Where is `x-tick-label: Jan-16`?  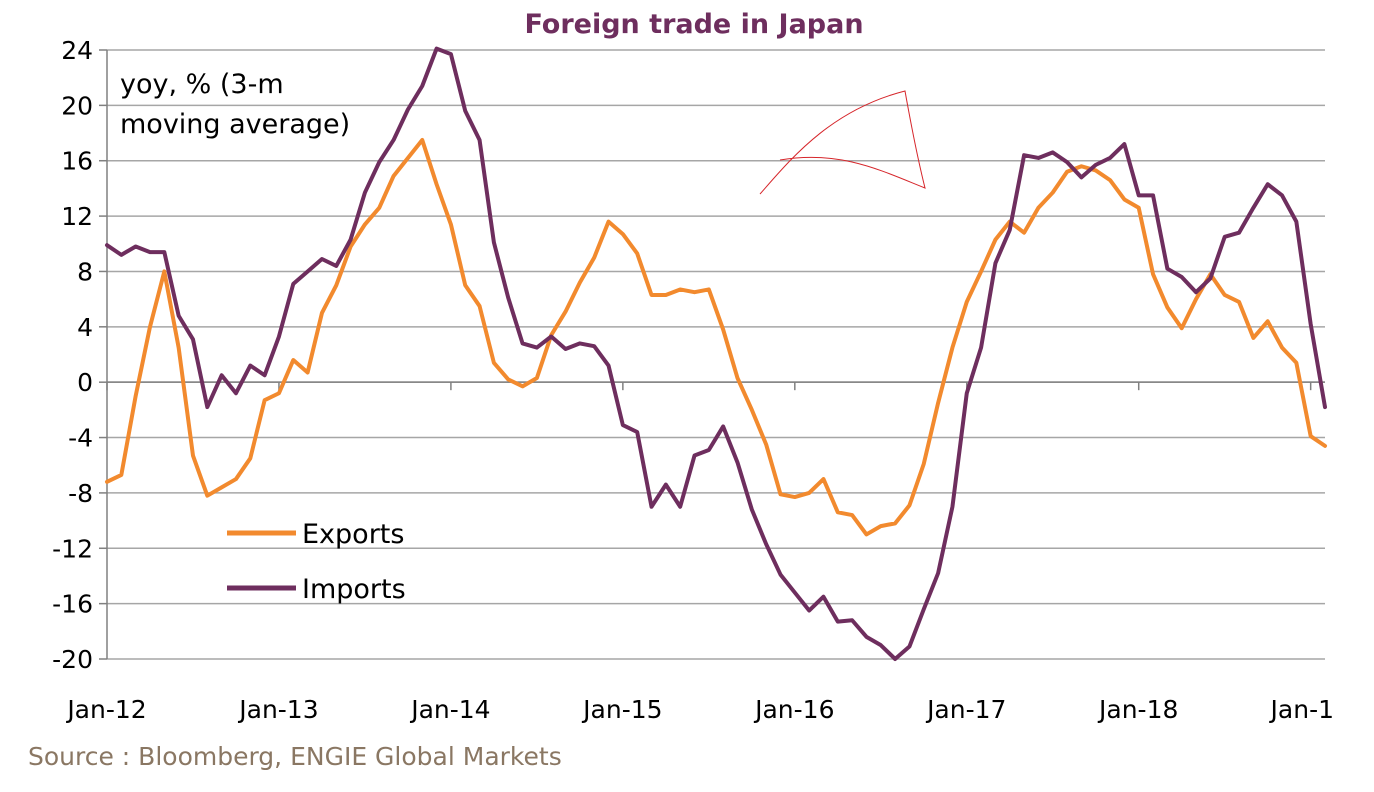
x-tick-label: Jan-16 is located at coordinates (793, 709).